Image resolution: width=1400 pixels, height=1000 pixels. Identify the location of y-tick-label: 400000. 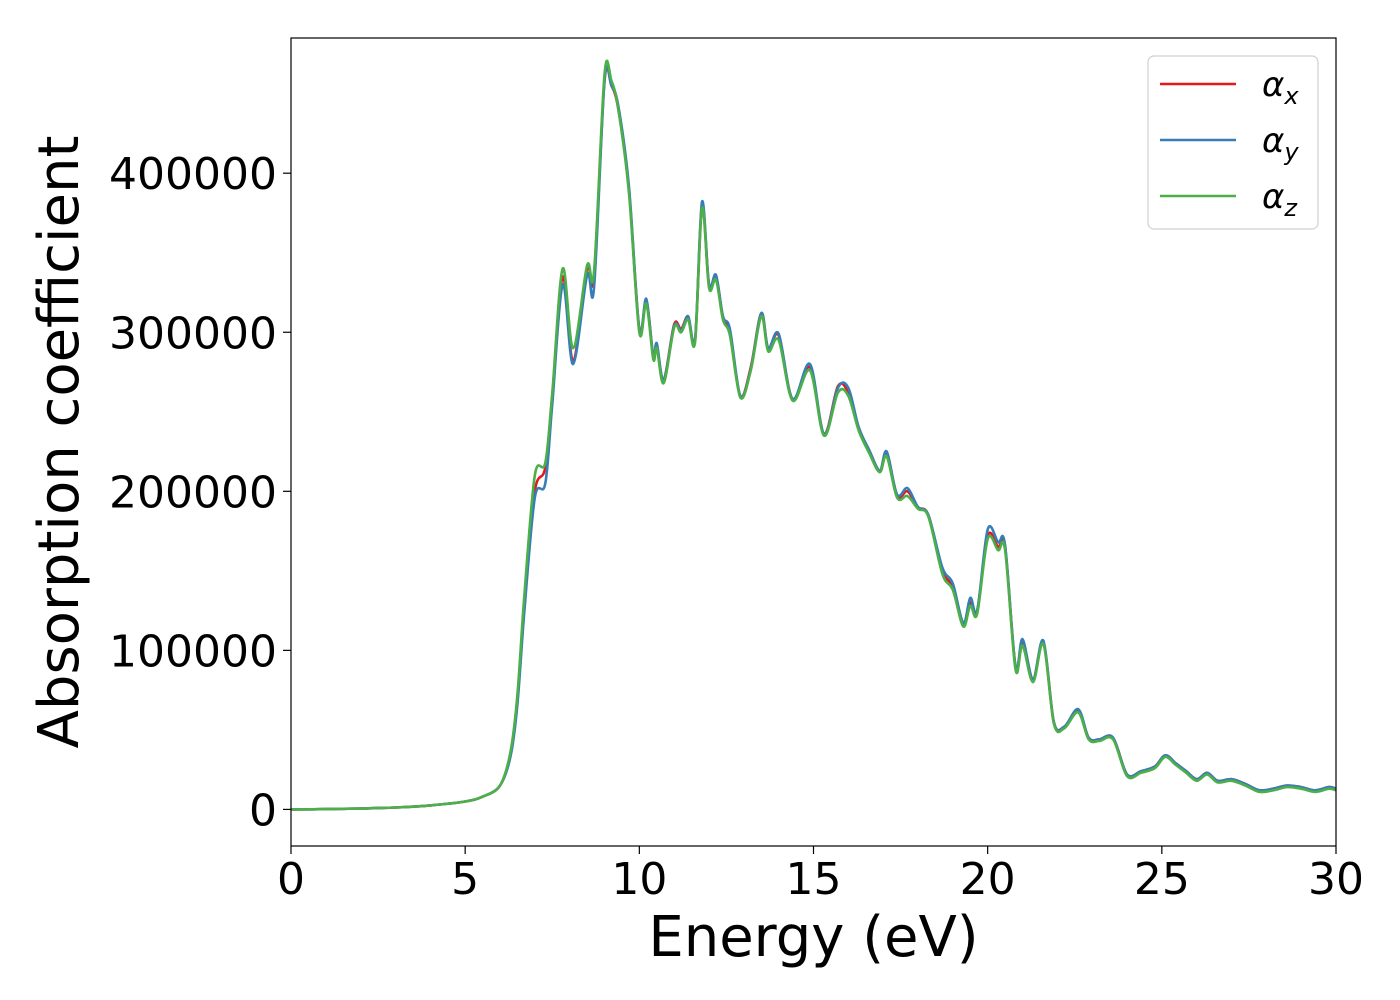
(193, 174).